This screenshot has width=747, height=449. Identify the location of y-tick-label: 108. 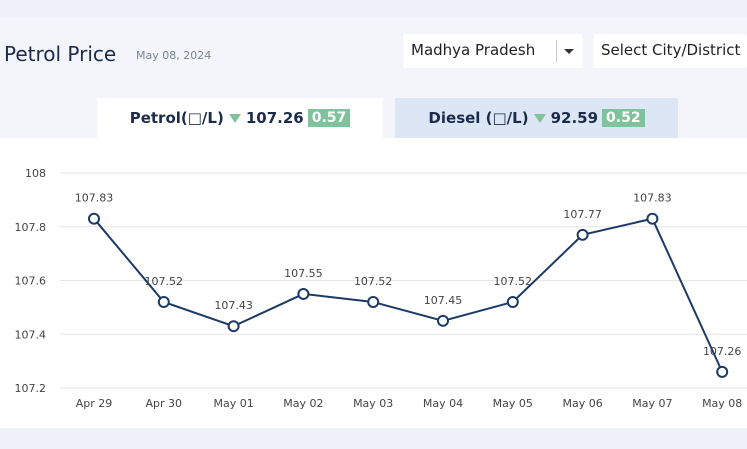
(35, 173).